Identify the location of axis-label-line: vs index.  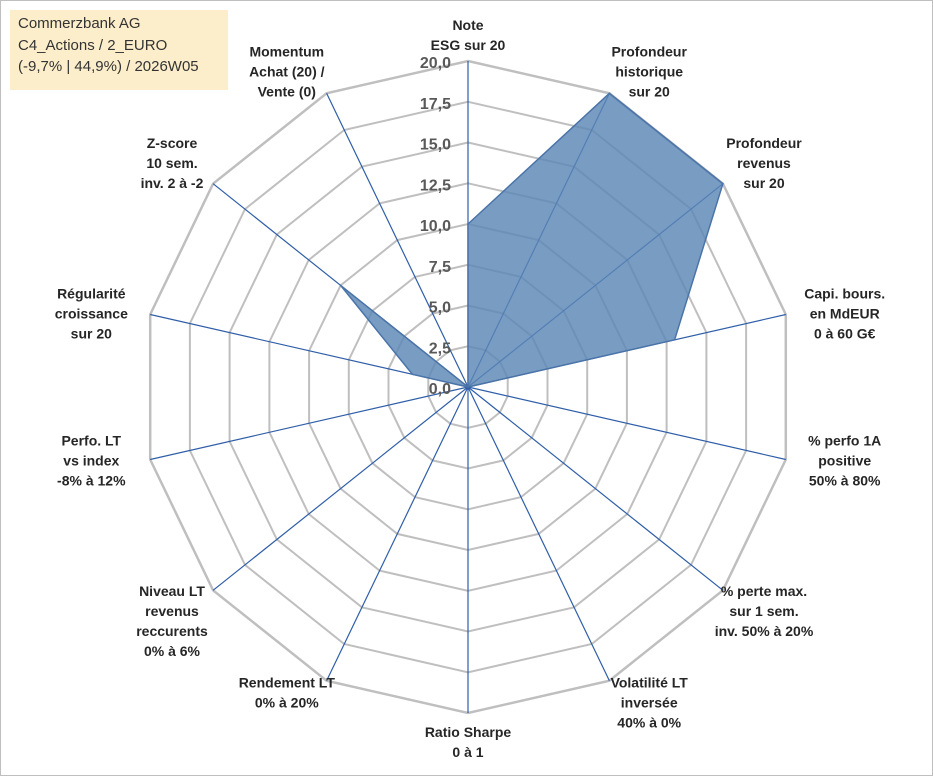
(91, 460).